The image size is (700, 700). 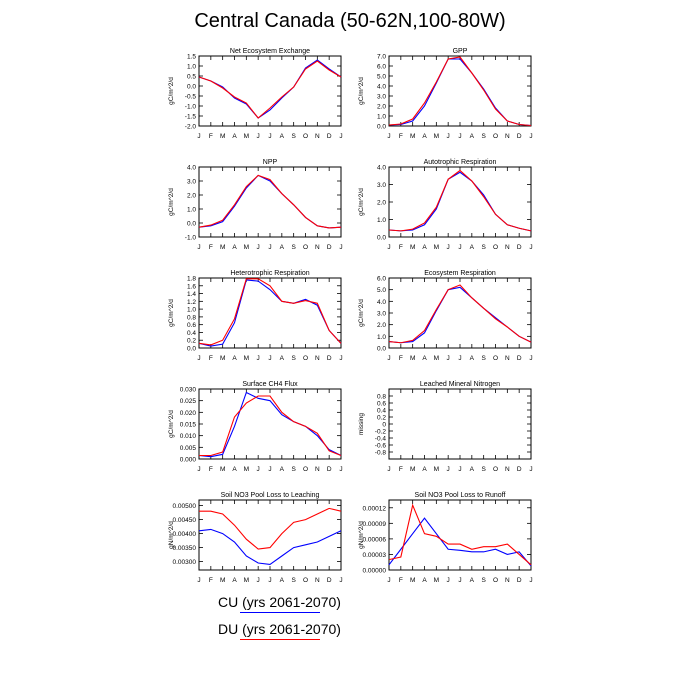 I want to click on y-tick-label: -0.8, so click(x=381, y=453).